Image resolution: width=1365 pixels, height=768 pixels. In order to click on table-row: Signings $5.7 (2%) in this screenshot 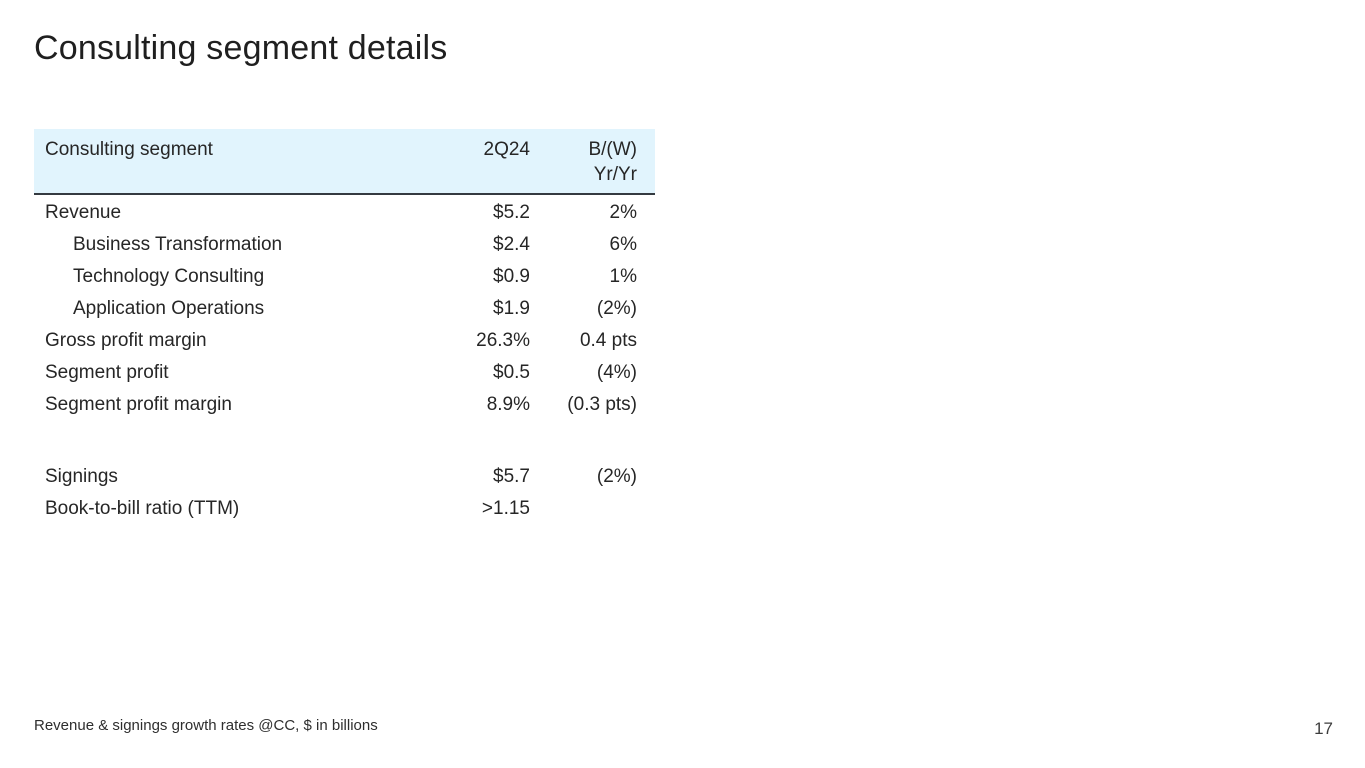, I will do `click(344, 477)`.